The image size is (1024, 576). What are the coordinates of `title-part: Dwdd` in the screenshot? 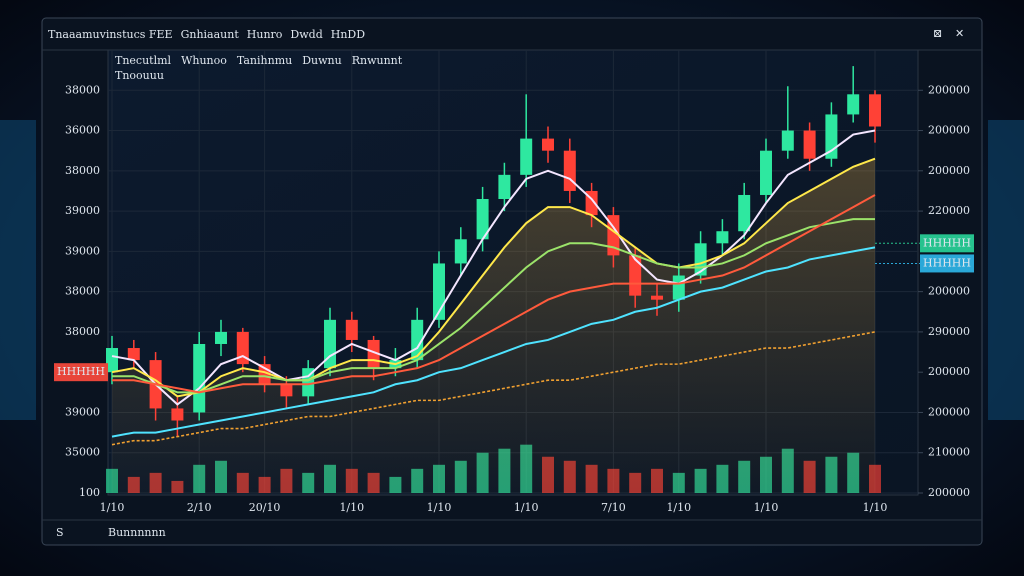 It's located at (306, 34).